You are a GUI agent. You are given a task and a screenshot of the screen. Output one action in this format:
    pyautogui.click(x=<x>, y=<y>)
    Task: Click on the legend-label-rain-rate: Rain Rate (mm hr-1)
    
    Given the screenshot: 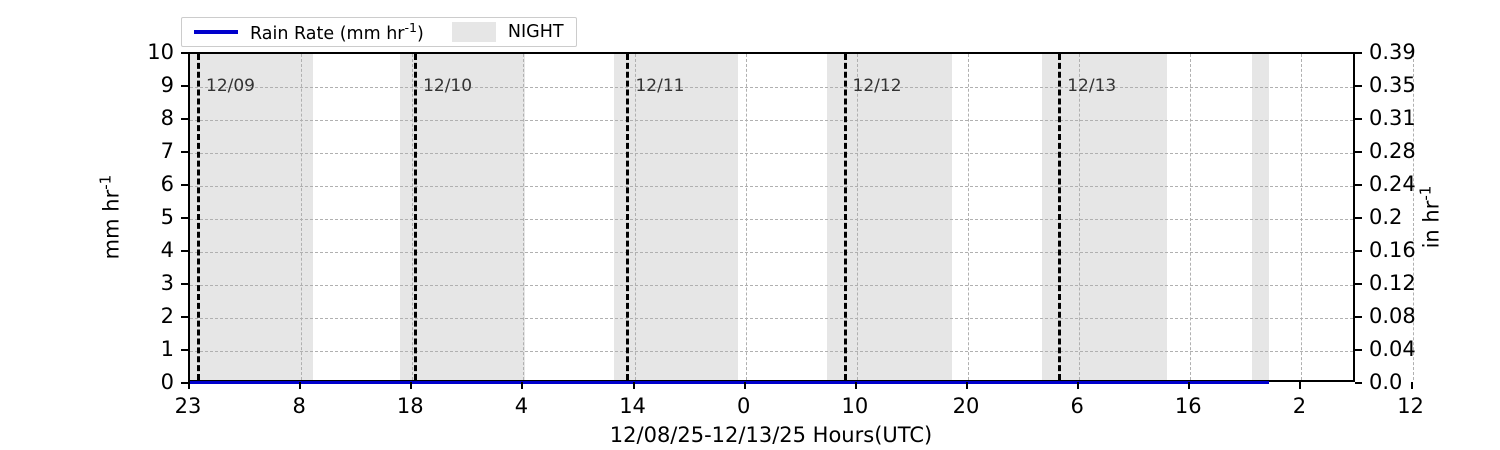 What is the action you would take?
    pyautogui.click(x=337, y=32)
    